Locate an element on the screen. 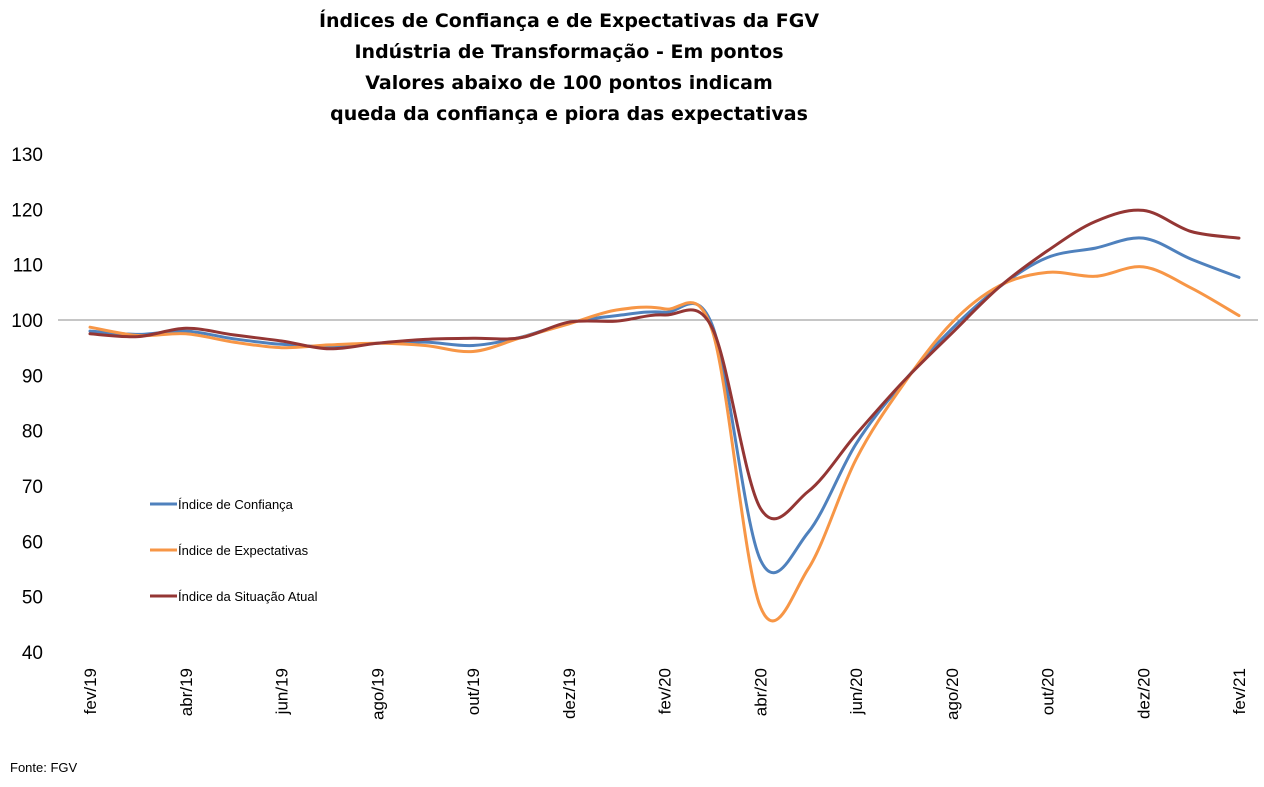  source-note: Fonte: FGV is located at coordinates (44, 767).